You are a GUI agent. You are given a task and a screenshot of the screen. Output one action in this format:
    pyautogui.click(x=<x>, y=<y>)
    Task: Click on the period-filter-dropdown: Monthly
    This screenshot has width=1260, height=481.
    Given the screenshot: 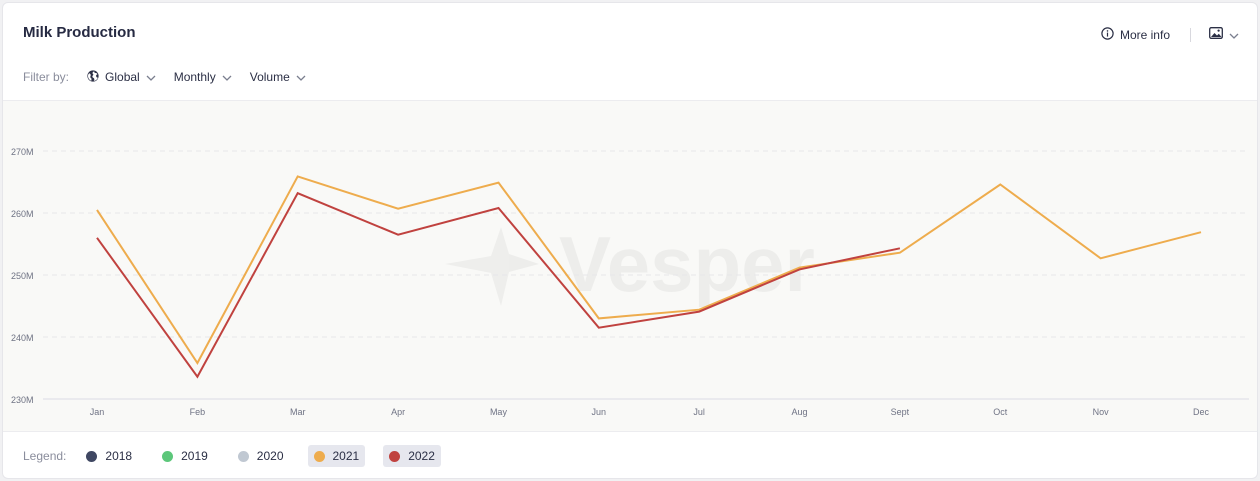 What is the action you would take?
    pyautogui.click(x=203, y=77)
    